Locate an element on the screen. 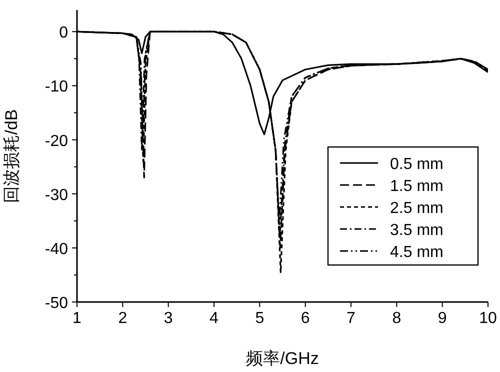  x-tick-label: 1 is located at coordinates (77, 318).